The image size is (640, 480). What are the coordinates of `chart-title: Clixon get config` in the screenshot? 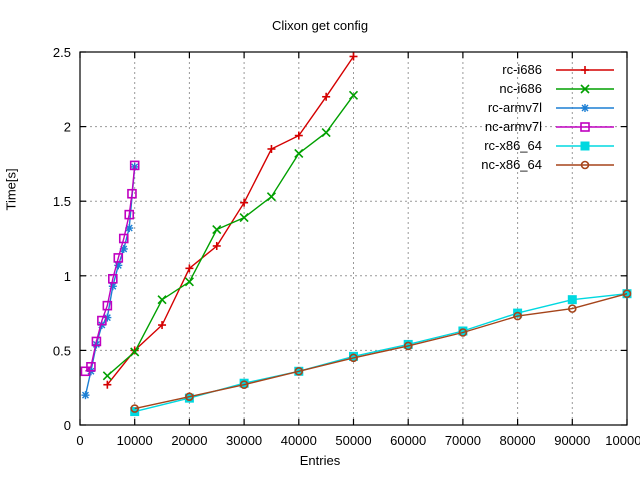 It's located at (320, 25).